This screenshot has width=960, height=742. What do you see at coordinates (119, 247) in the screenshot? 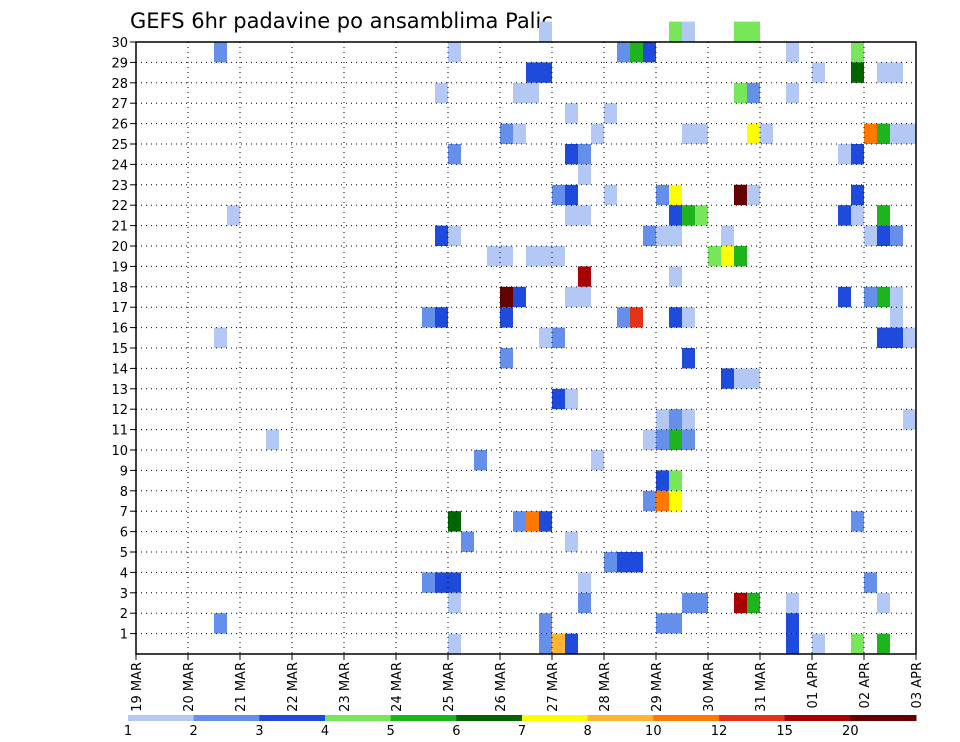
I see `y-tick-label: 20` at bounding box center [119, 247].